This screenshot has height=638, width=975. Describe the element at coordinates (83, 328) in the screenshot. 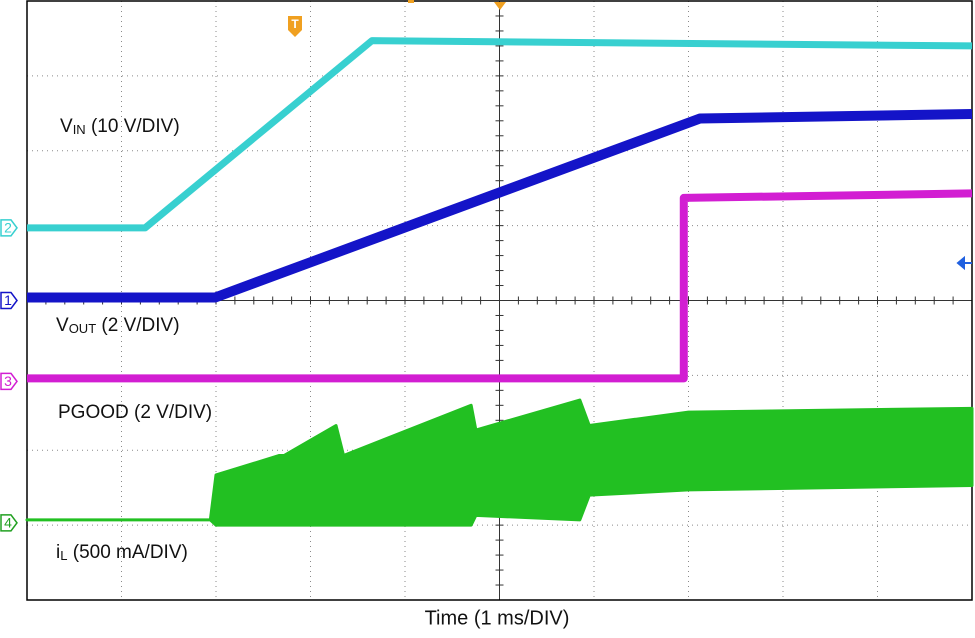

I see `annotation-sub: OUT` at that location.